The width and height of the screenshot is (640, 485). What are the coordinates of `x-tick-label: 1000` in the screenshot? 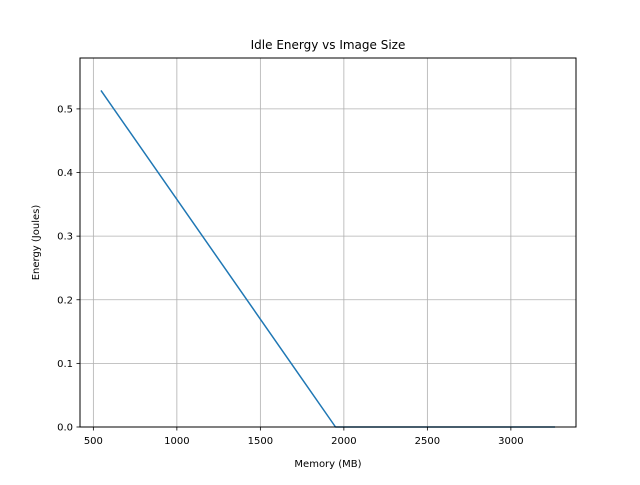 It's located at (176, 441).